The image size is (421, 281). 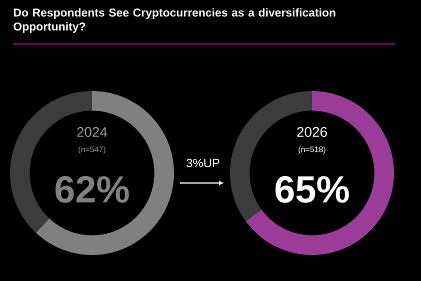 I want to click on data-label: 65%, so click(x=312, y=189).